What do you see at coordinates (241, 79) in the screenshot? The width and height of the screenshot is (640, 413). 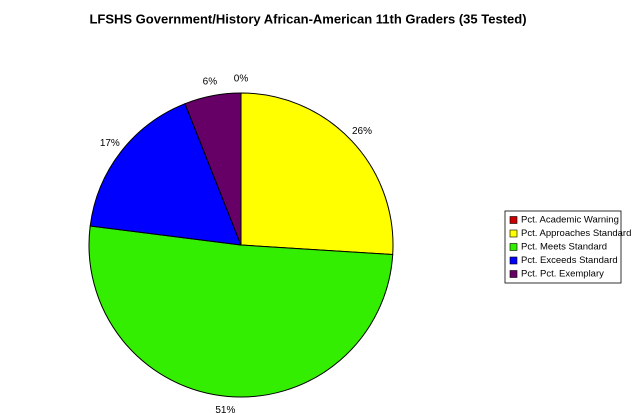 I see `slice-label: 0%` at bounding box center [241, 79].